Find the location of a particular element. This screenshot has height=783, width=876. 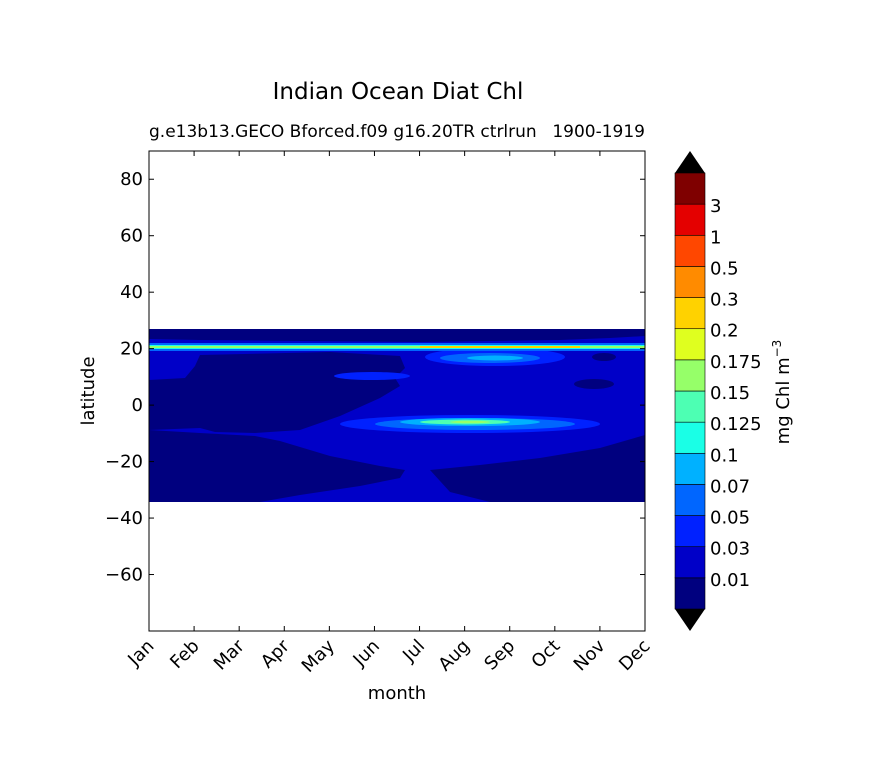

colorbar-label: mg Chl m−3 is located at coordinates (782, 392).